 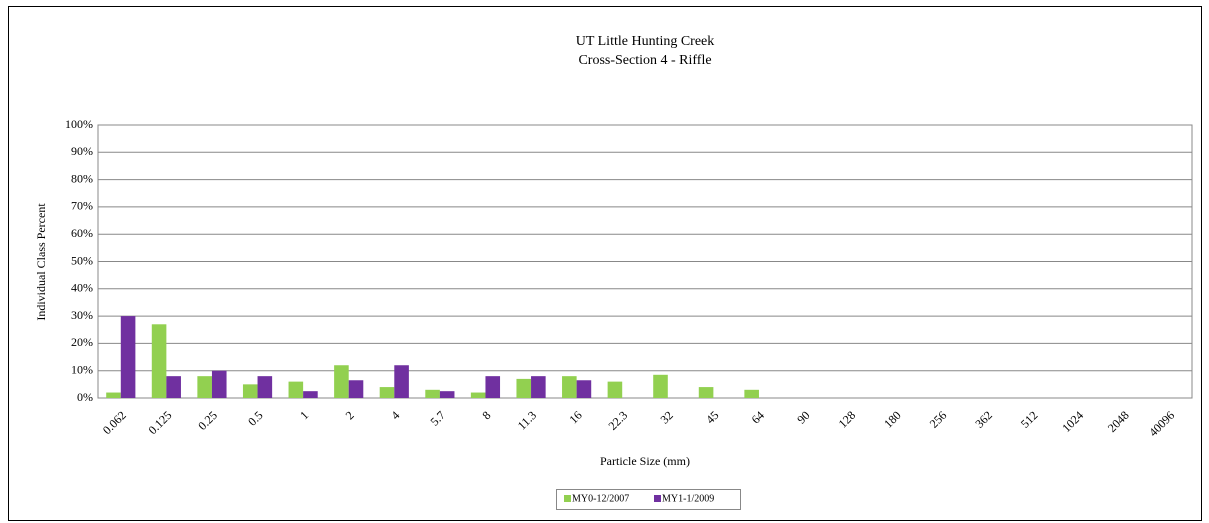 What do you see at coordinates (600, 498) in the screenshot?
I see `legend-label: MY0-12/2007` at bounding box center [600, 498].